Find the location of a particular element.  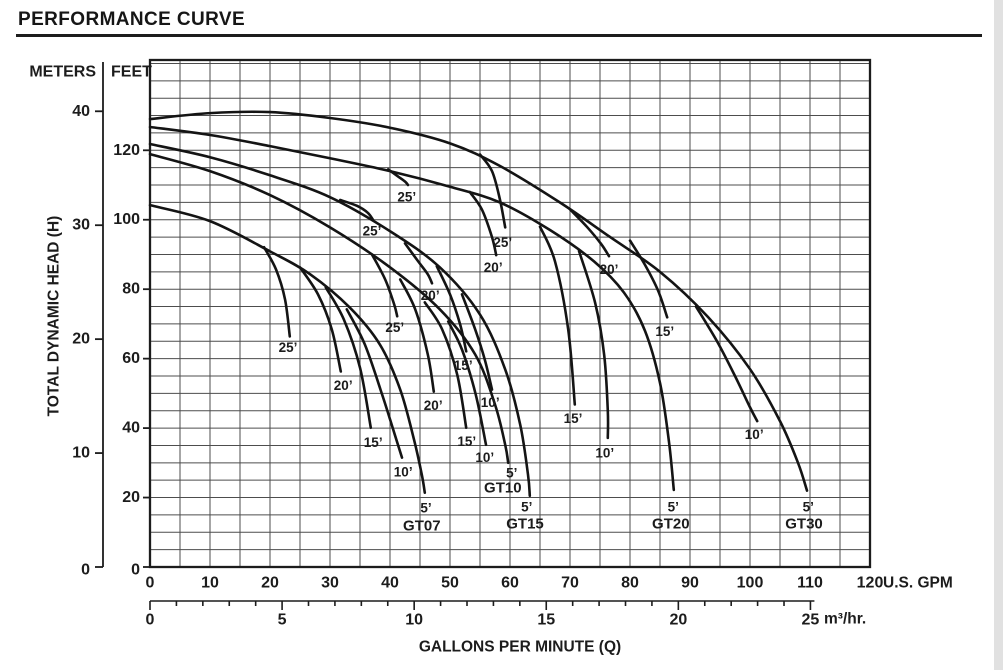

gpm-tick-label: 120 is located at coordinates (870, 583).